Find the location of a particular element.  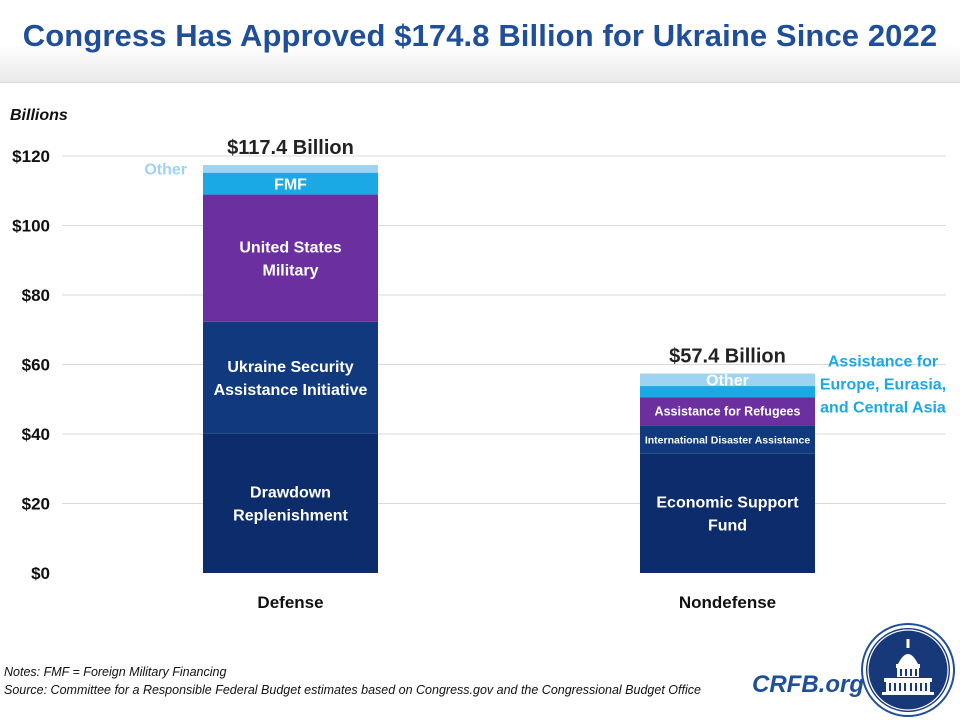

segment-label: Ukraine Security is located at coordinates (290, 367).